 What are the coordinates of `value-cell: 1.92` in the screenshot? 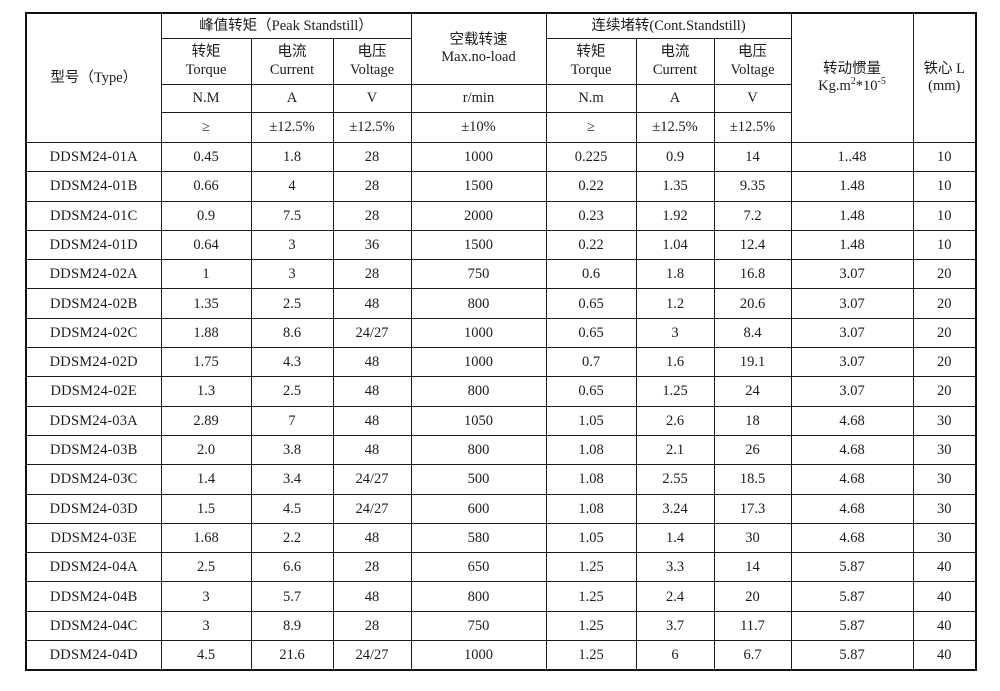 It's located at (675, 215).